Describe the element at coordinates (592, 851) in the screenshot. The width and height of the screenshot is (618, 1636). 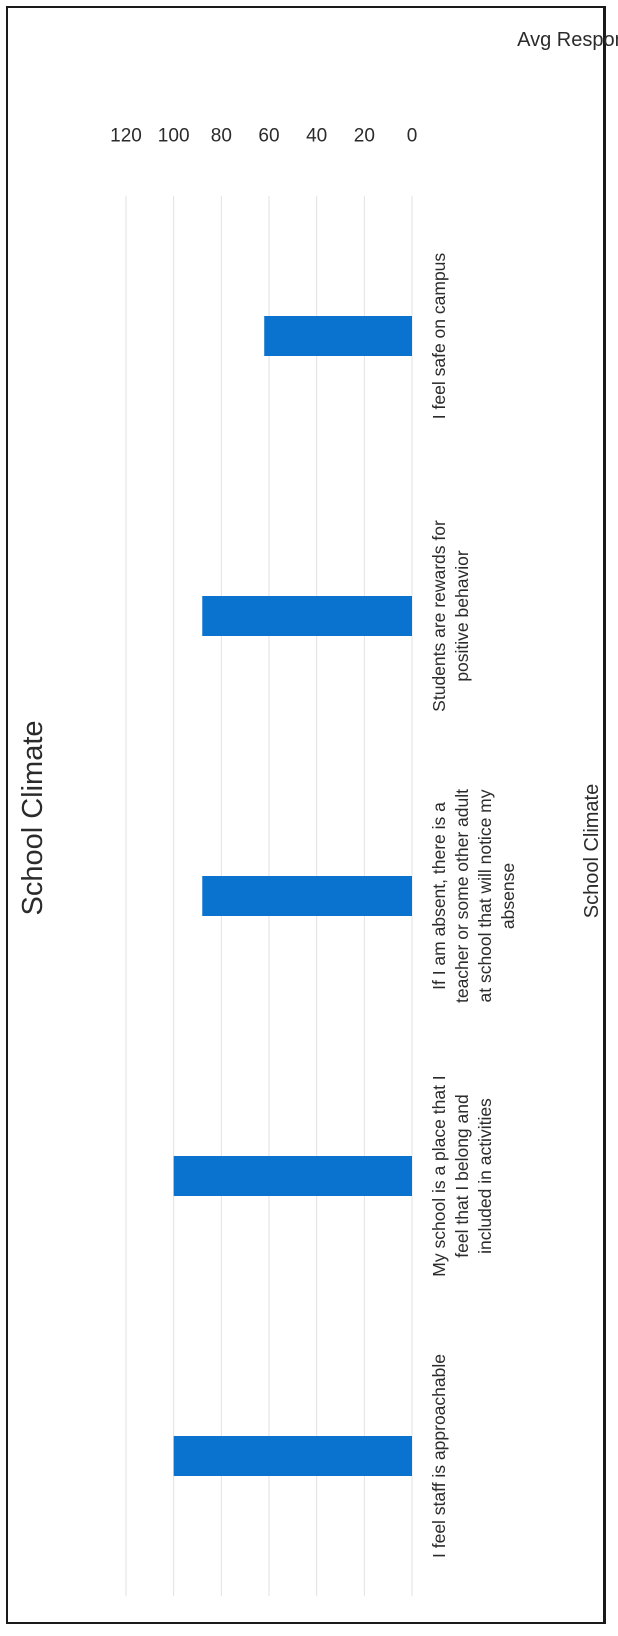
I see `x-axis-label: School Climate` at that location.